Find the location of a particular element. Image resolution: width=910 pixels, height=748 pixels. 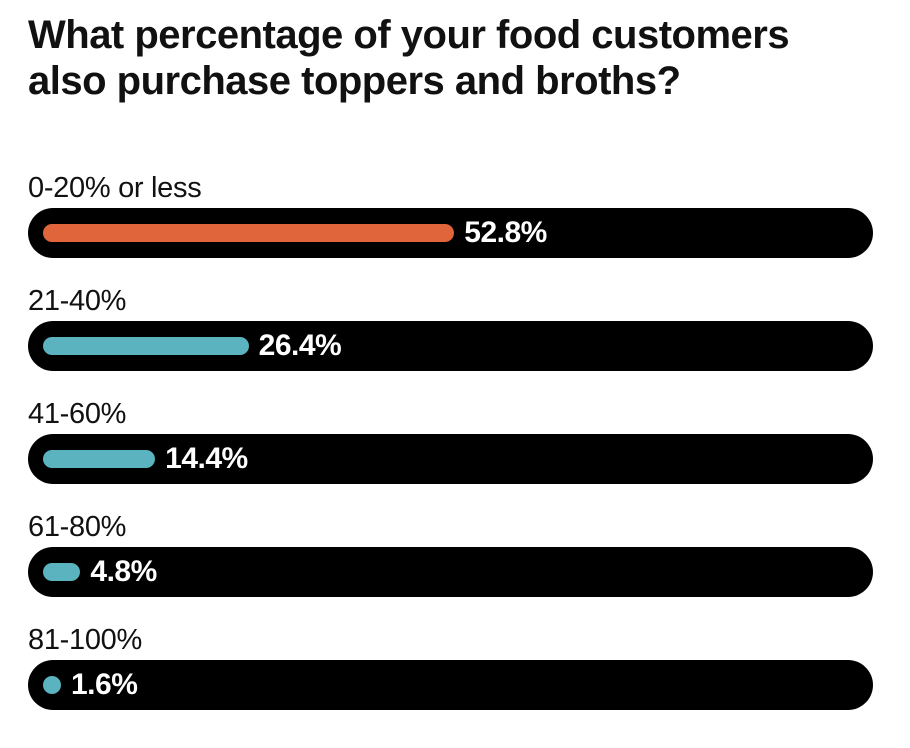

category-label: 61-80% is located at coordinates (77, 527).